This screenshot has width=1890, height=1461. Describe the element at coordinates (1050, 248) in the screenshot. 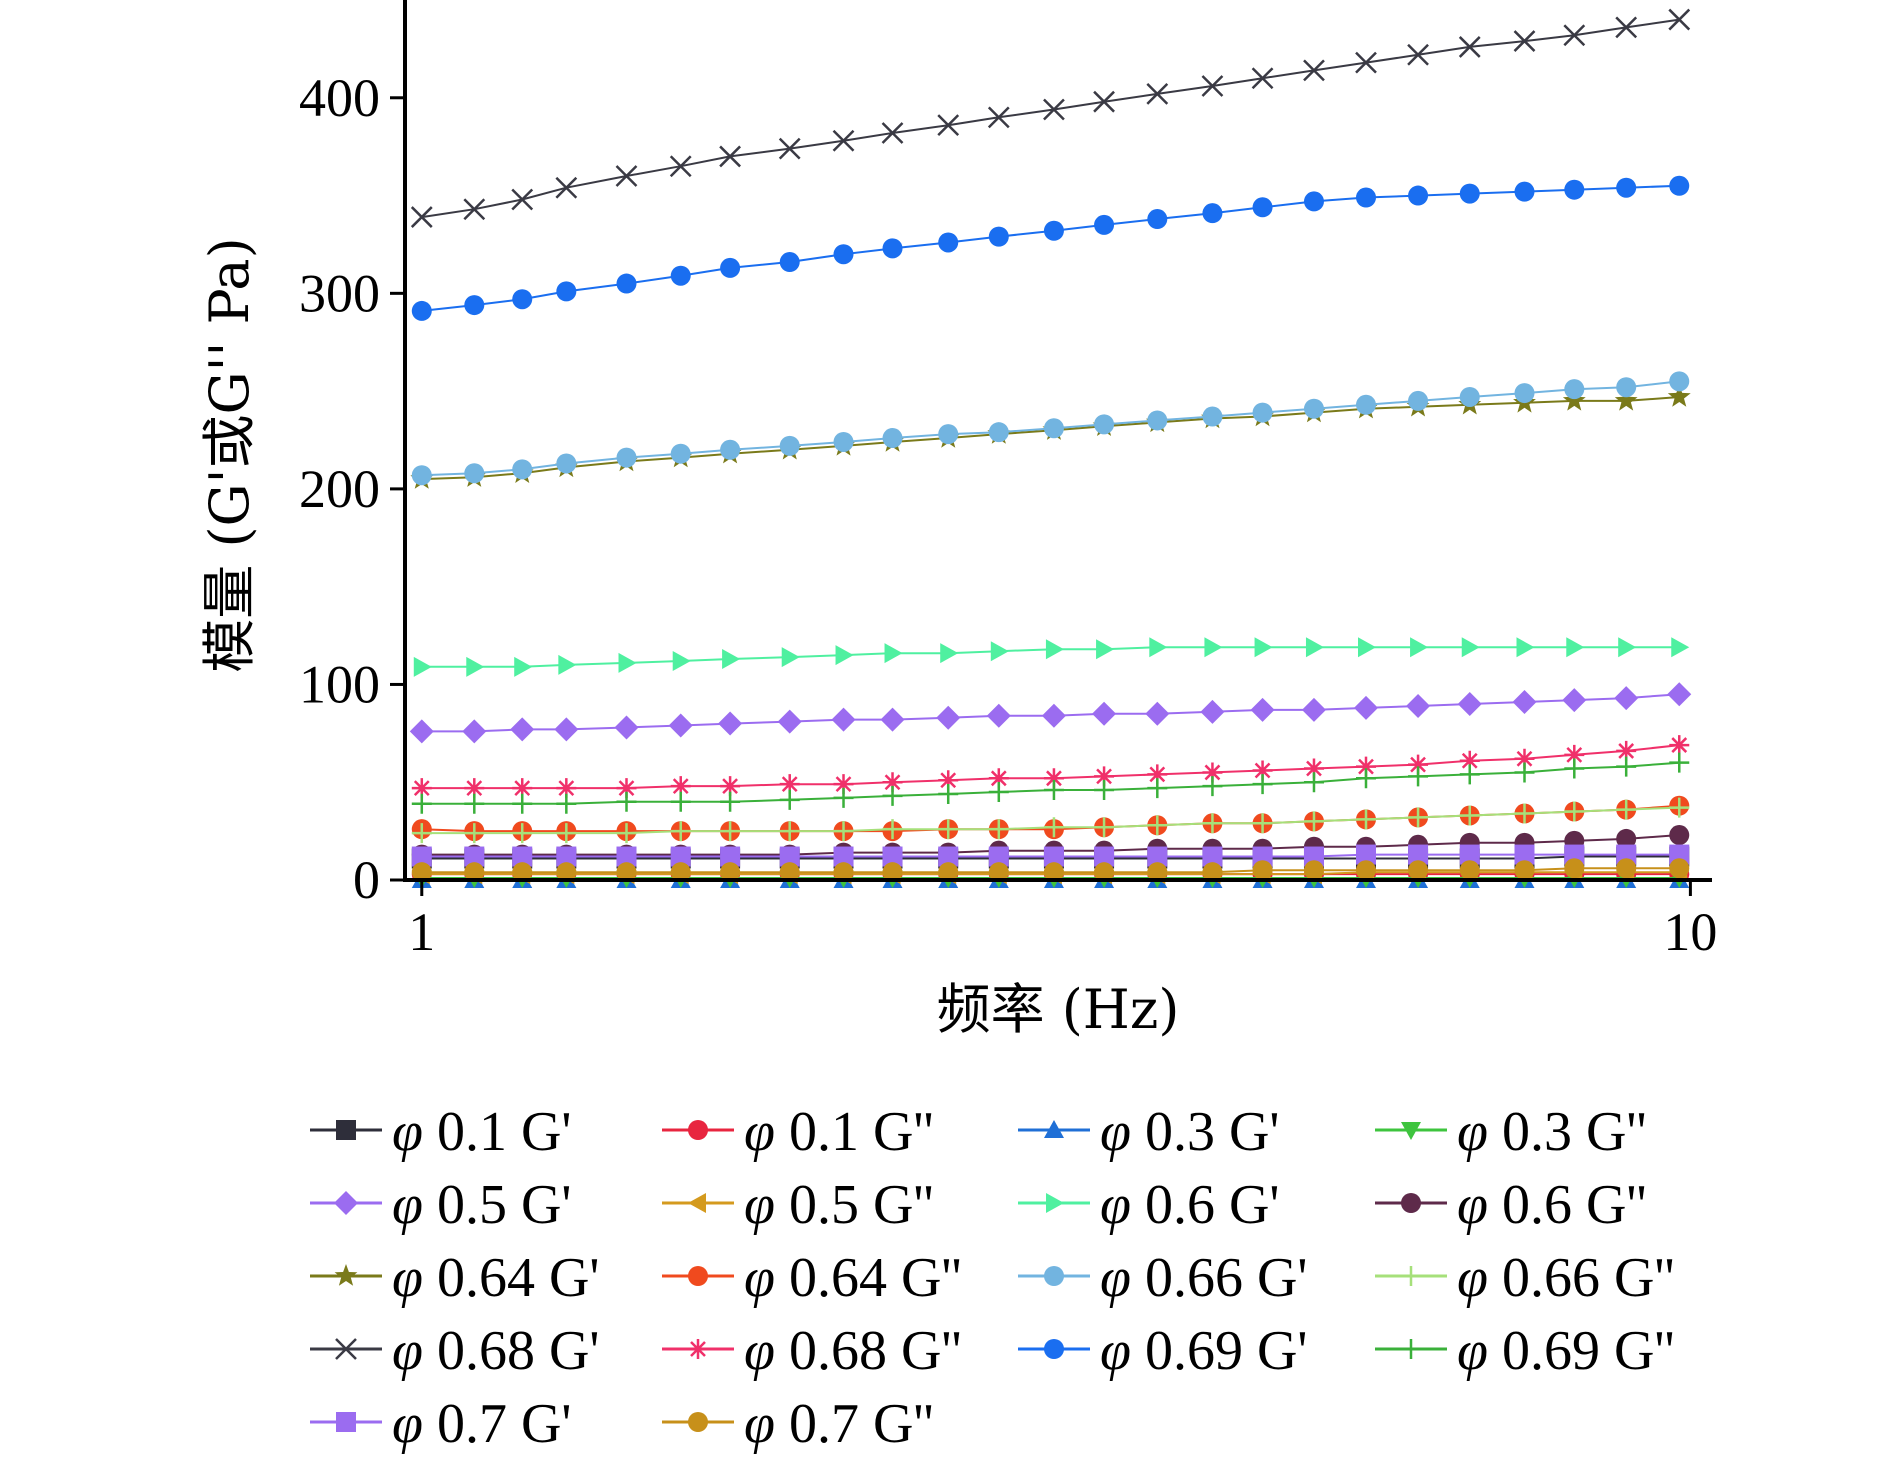

I see `series-line` at that location.